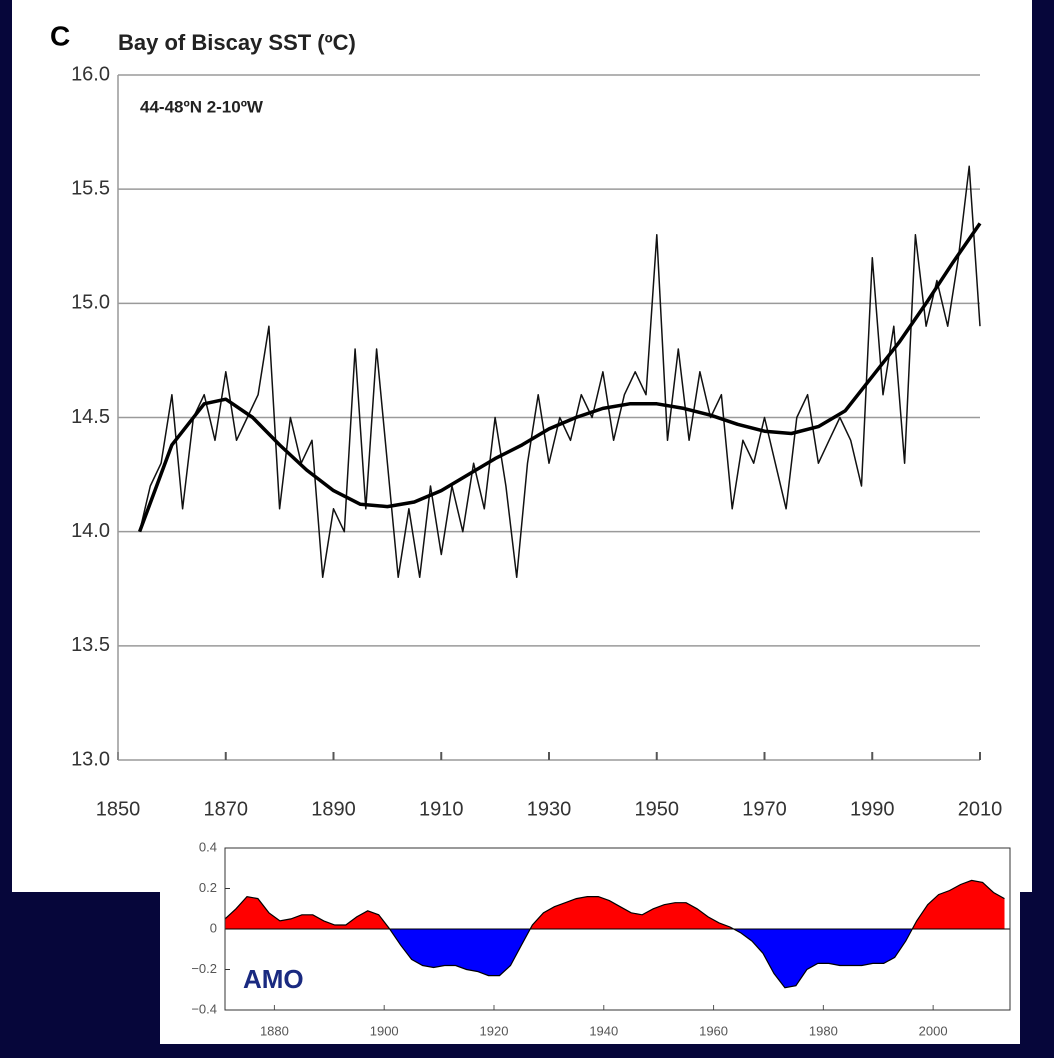 This screenshot has height=1058, width=1054. What do you see at coordinates (213, 927) in the screenshot?
I see `y-tick-label: 0` at bounding box center [213, 927].